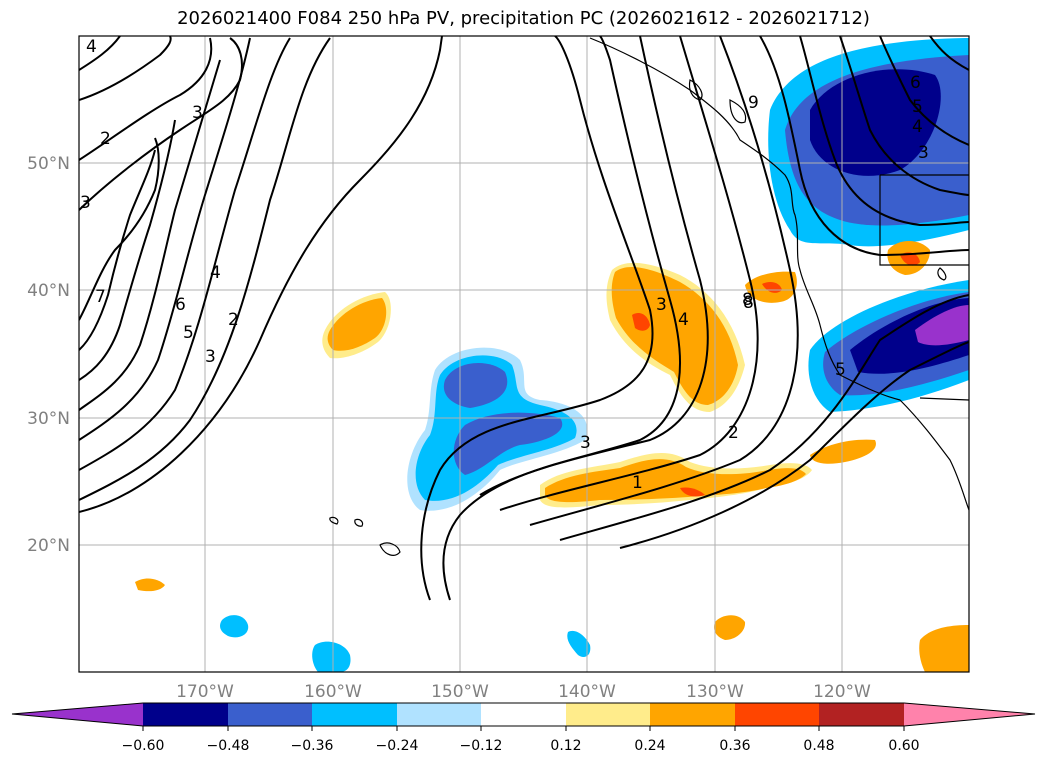 Image resolution: width=1047 pixels, height=765 pixels. What do you see at coordinates (565, 746) in the screenshot?
I see `colorbar-tick-label: 0.12` at bounding box center [565, 746].